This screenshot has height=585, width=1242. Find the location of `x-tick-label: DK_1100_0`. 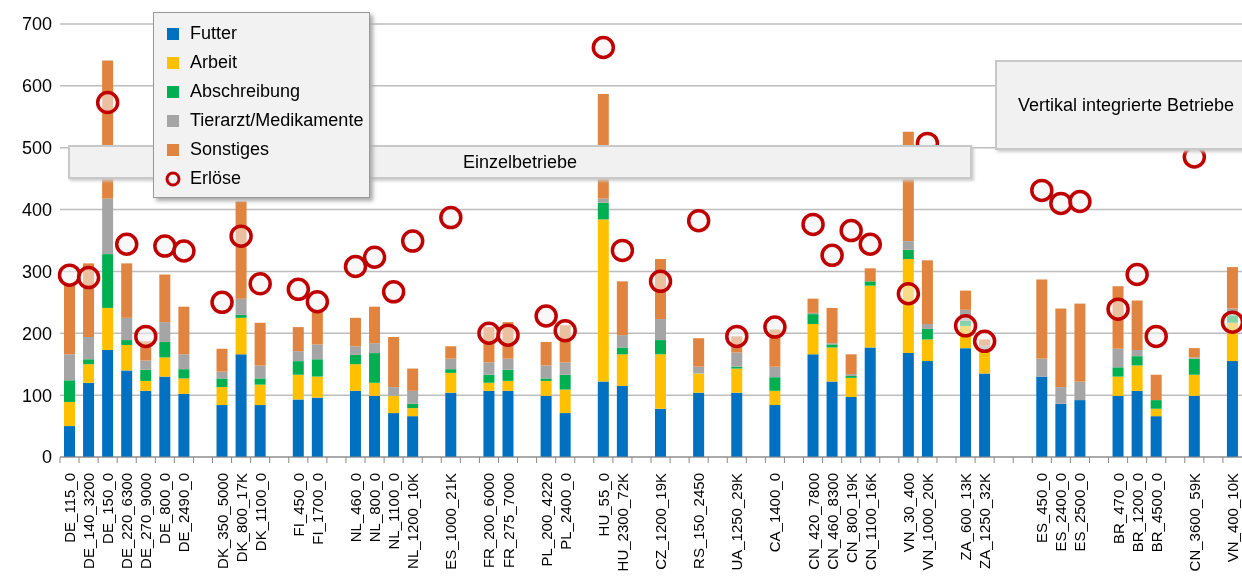

x-tick-label: DK_1100_0 is located at coordinates (260, 512).